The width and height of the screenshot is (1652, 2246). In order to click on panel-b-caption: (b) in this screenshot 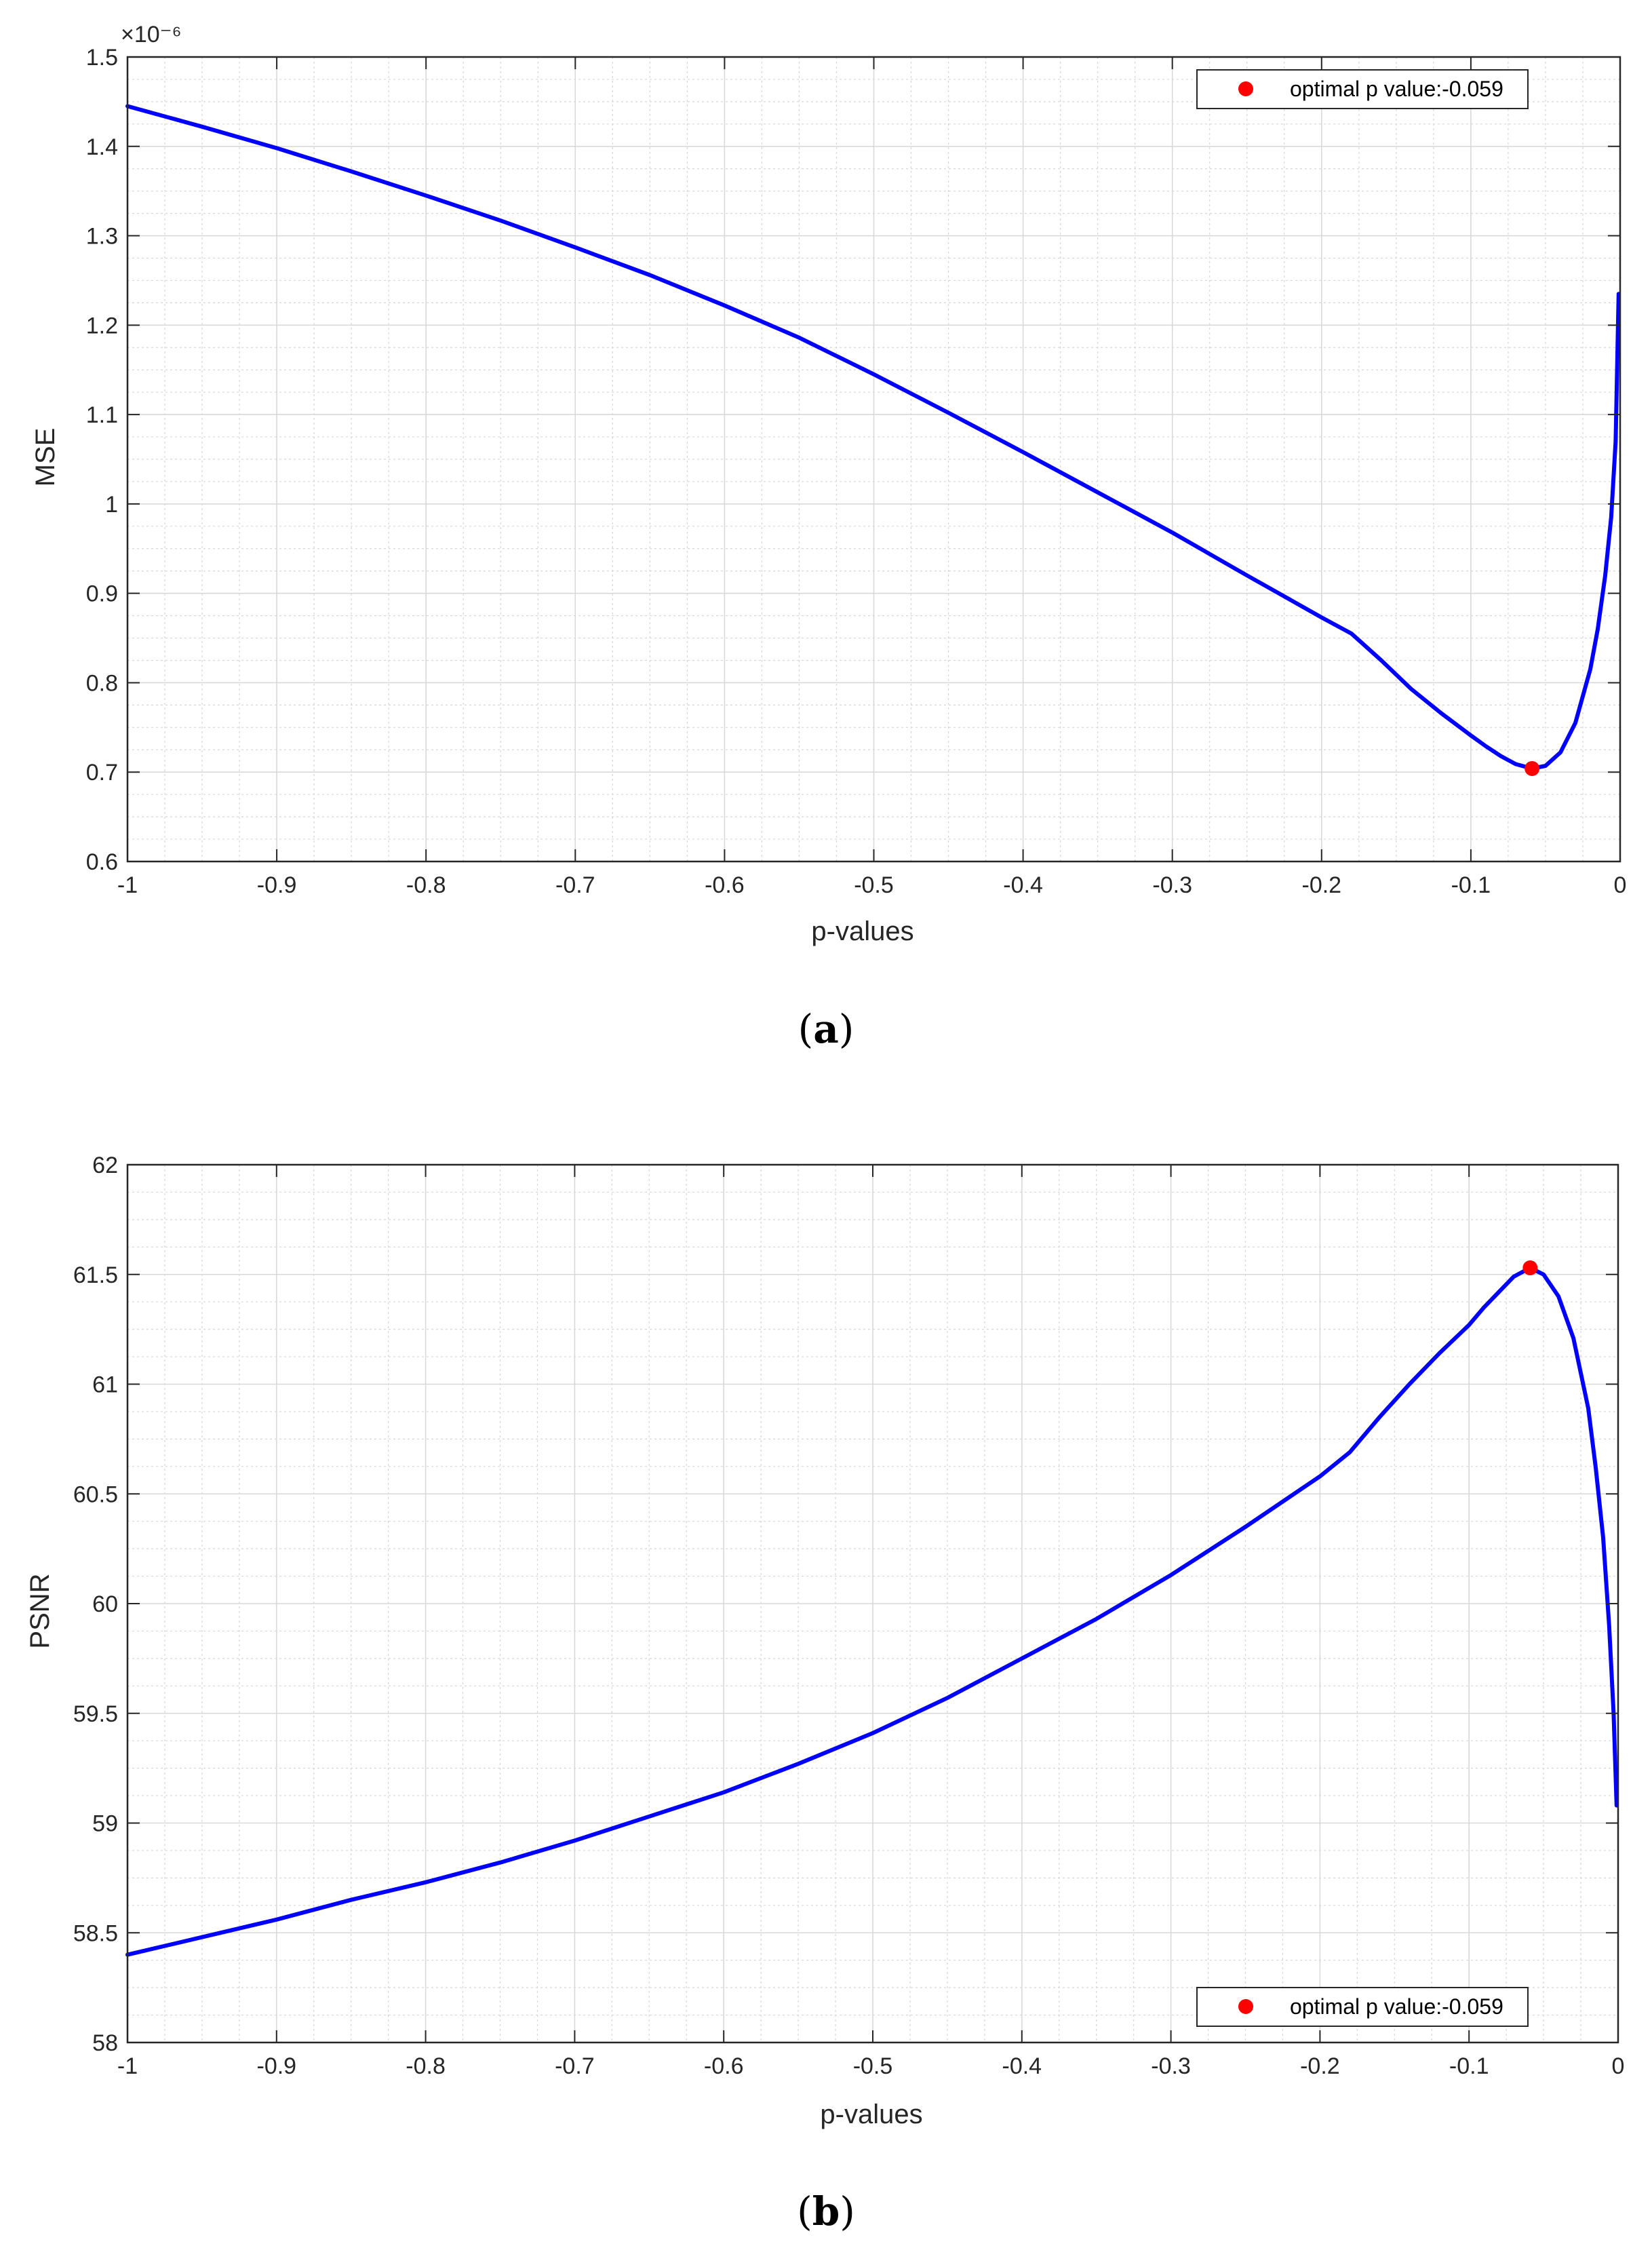, I will do `click(826, 2211)`.